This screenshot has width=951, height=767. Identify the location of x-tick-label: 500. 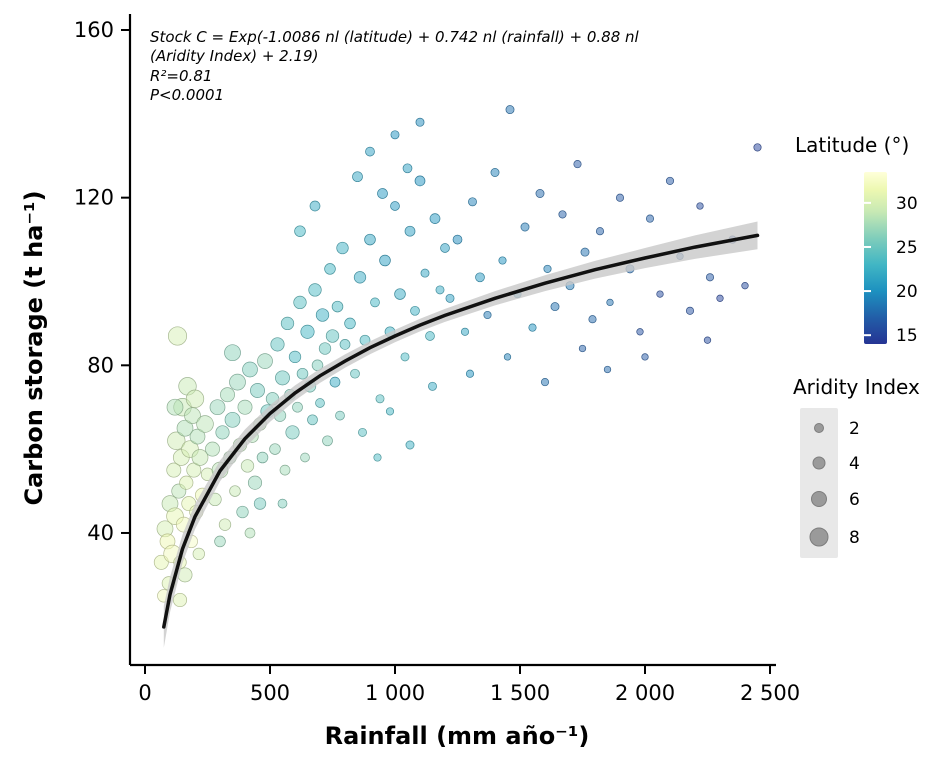
(270, 693).